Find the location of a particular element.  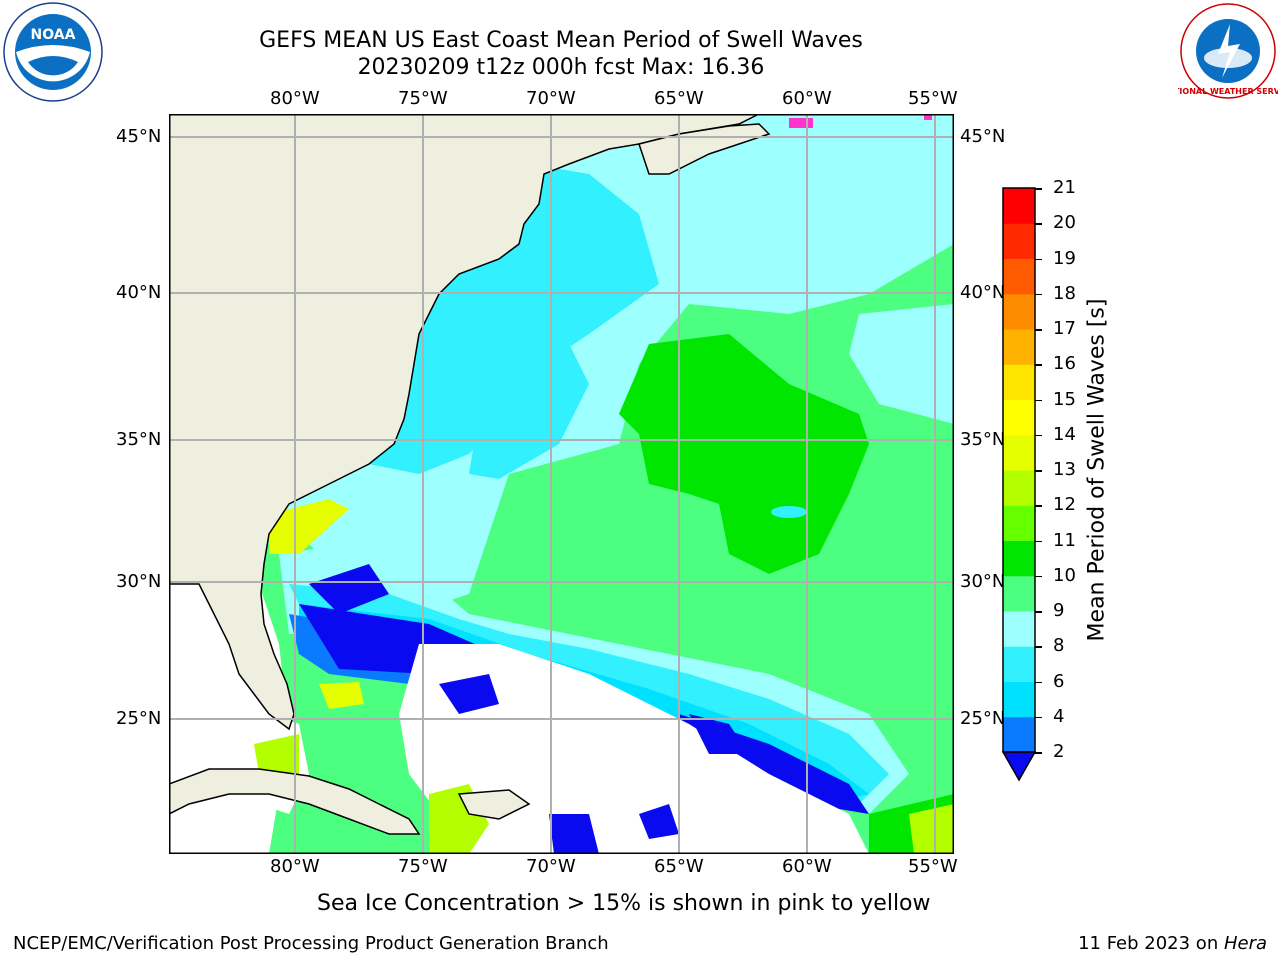

colorbar-tick-label: 8 is located at coordinates (1059, 646).